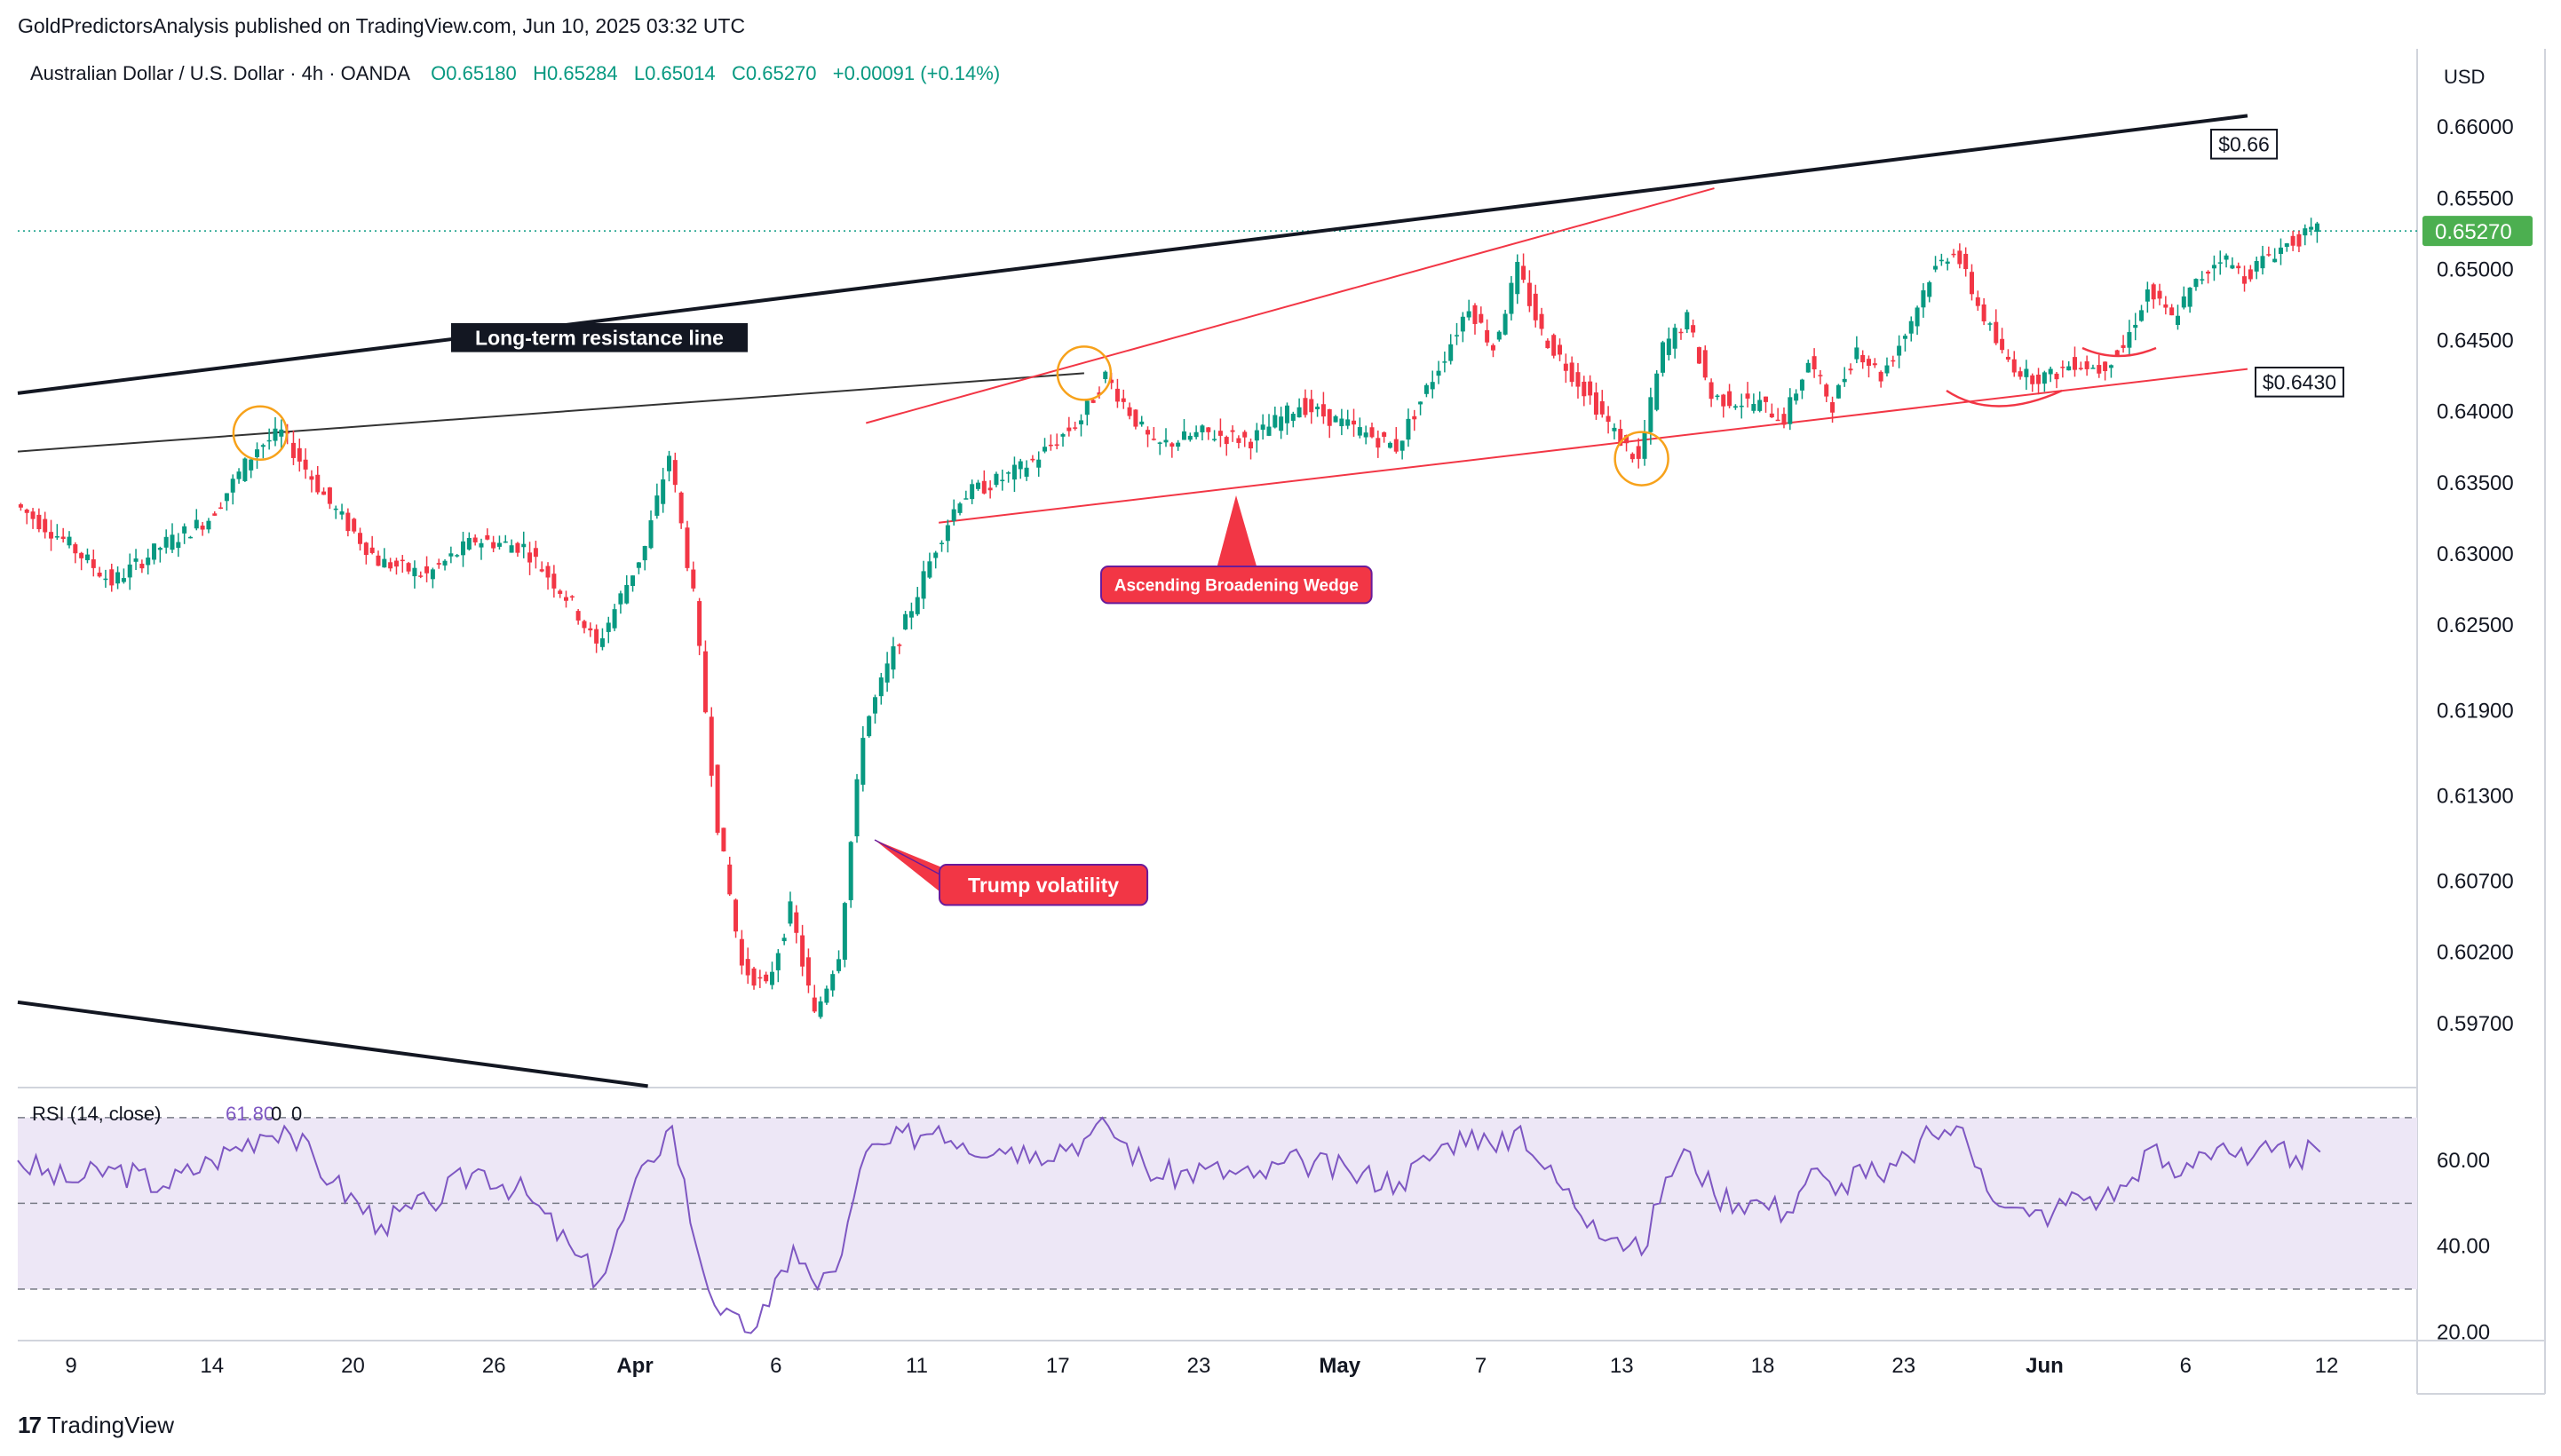  What do you see at coordinates (96, 1425) in the screenshot?
I see `tradingview-logo: 17 TradingView` at bounding box center [96, 1425].